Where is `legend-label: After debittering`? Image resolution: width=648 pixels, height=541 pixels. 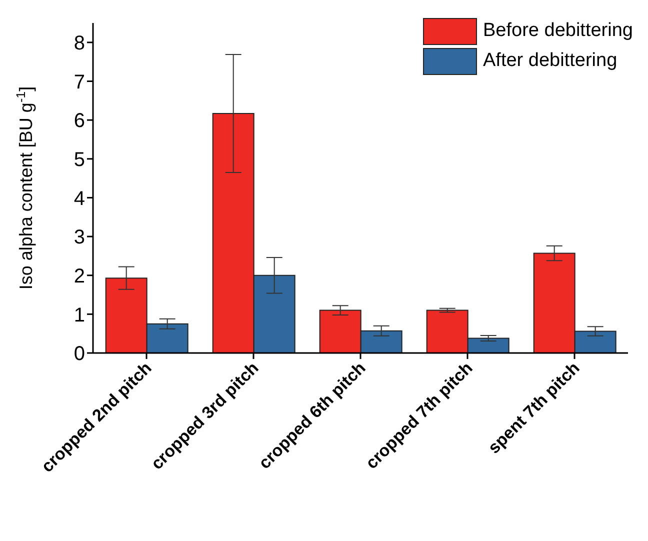
legend-label: After debittering is located at coordinates (550, 61).